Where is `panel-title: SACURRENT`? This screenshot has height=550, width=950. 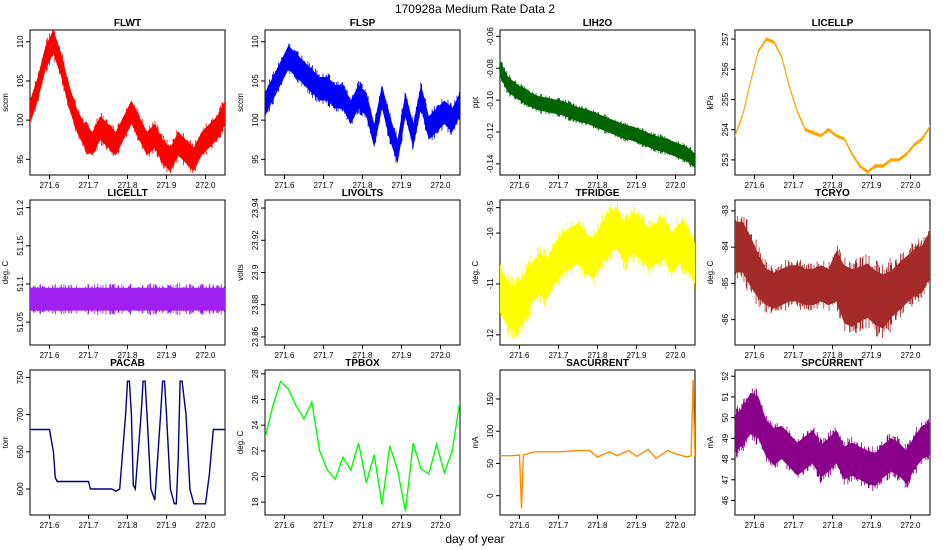 panel-title: SACURRENT is located at coordinates (597, 363).